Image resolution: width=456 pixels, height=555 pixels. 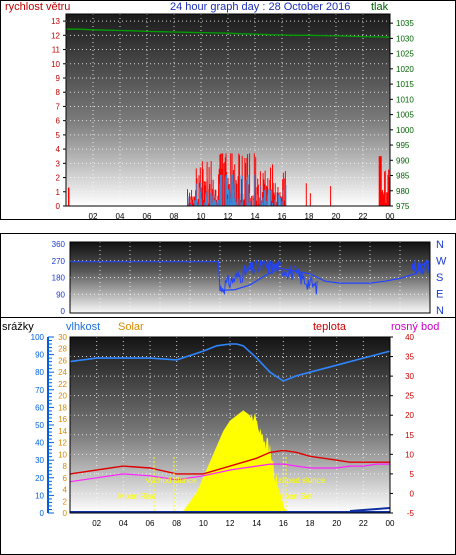 What do you see at coordinates (58, 78) in the screenshot?
I see `wind-tick-label: 9` at bounding box center [58, 78].